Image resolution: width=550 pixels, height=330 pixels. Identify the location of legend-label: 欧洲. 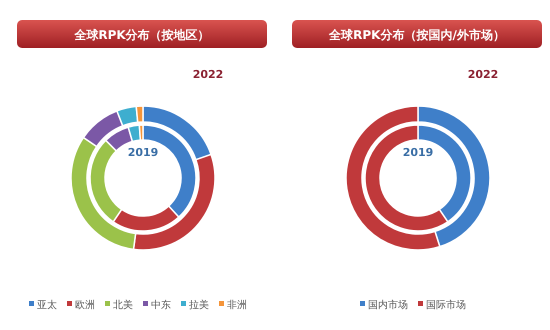
(85, 305).